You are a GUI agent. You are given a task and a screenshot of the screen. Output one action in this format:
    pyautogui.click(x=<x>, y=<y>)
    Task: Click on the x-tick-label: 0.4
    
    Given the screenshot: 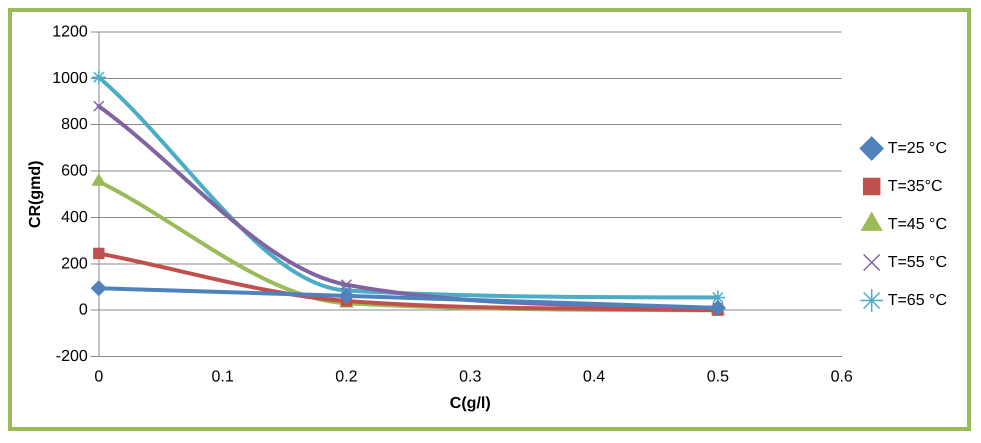 What is the action you would take?
    pyautogui.click(x=594, y=377)
    